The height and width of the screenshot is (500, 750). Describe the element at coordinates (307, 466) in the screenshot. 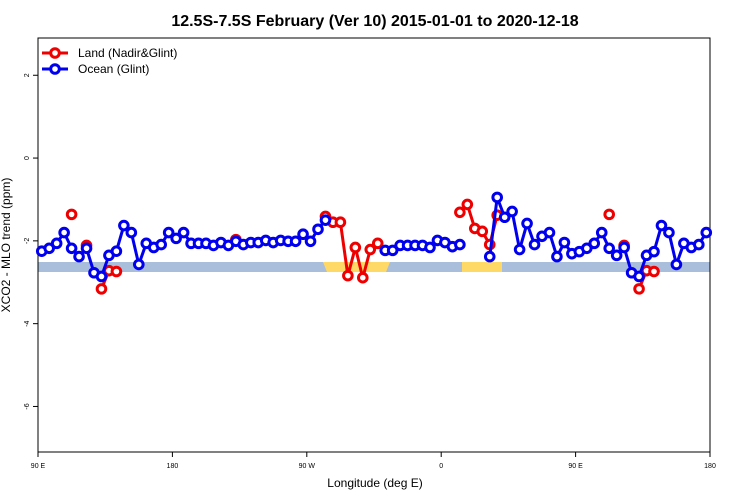

I see `x-tick-label: 90 W` at that location.